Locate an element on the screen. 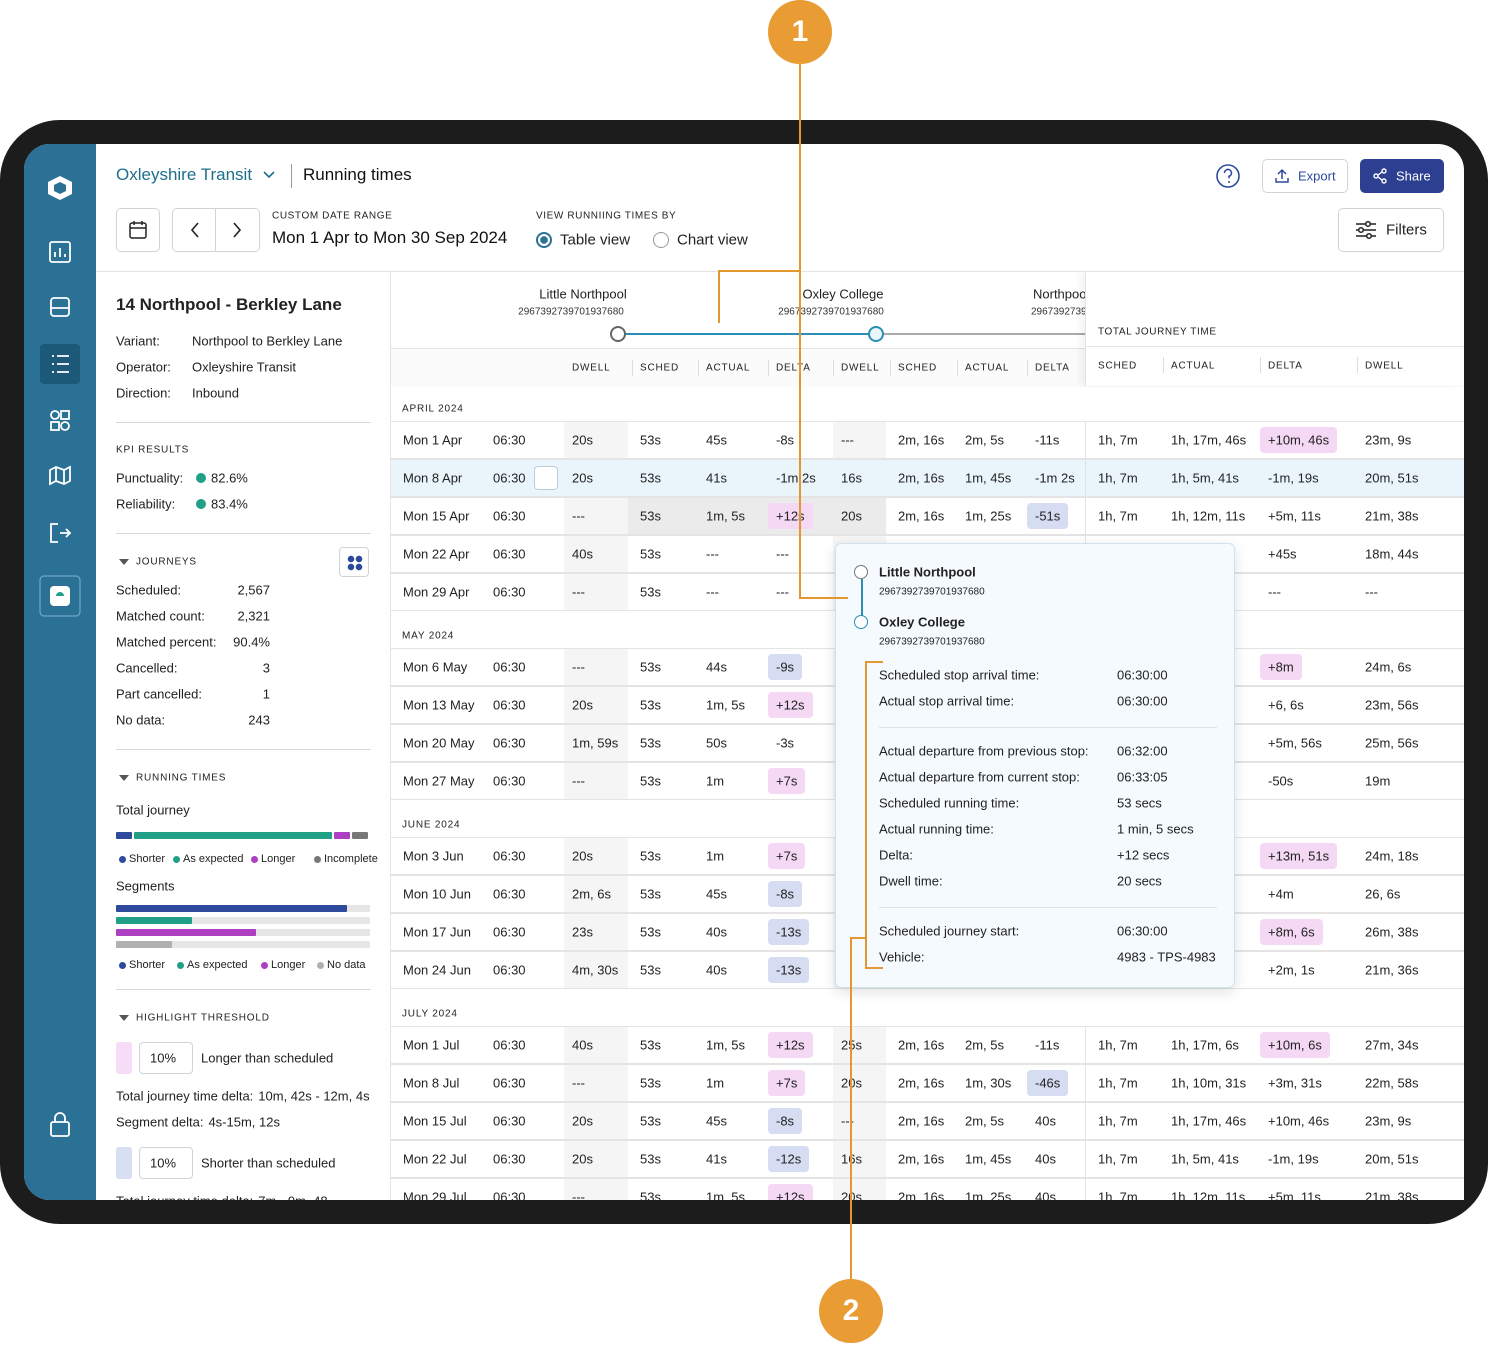 This screenshot has height=1348, width=1488. journey-value: 3 is located at coordinates (266, 668).